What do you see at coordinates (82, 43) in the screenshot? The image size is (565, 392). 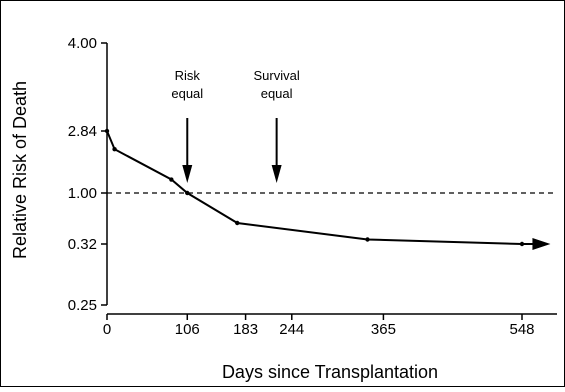 I see `y-tick-label: 4.00` at bounding box center [82, 43].